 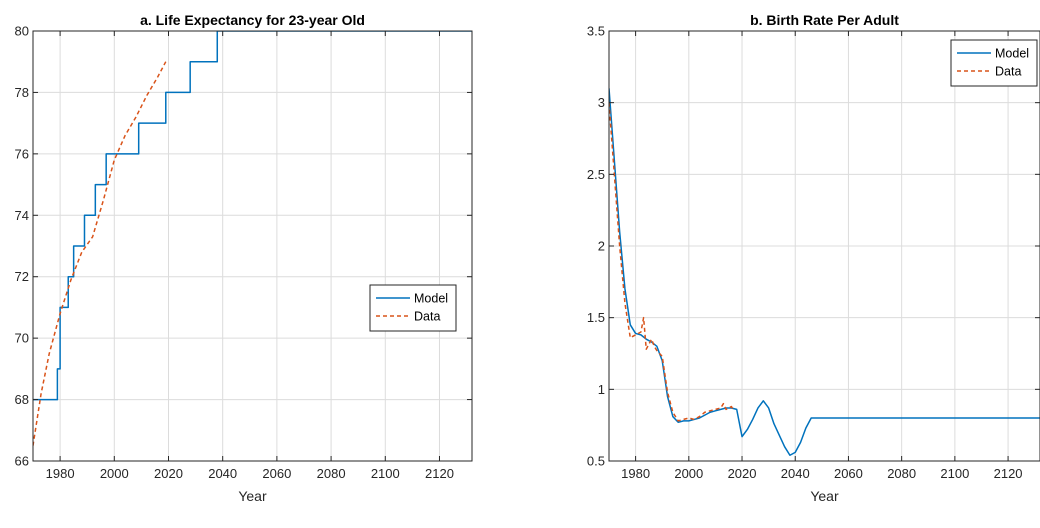 I want to click on y-tick-label: 78, so click(x=22, y=92).